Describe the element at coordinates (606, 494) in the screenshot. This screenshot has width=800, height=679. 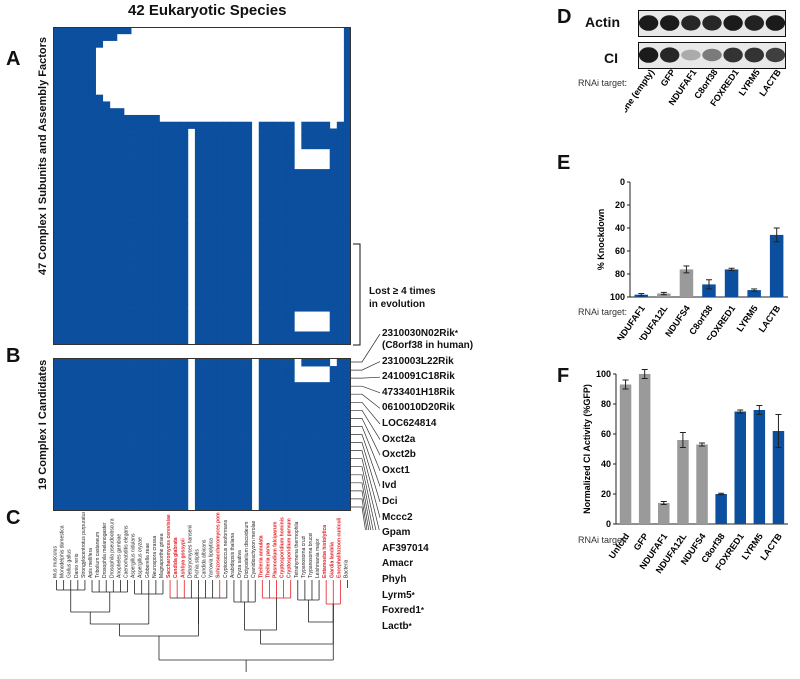
I see `y-tick-label: 20` at that location.